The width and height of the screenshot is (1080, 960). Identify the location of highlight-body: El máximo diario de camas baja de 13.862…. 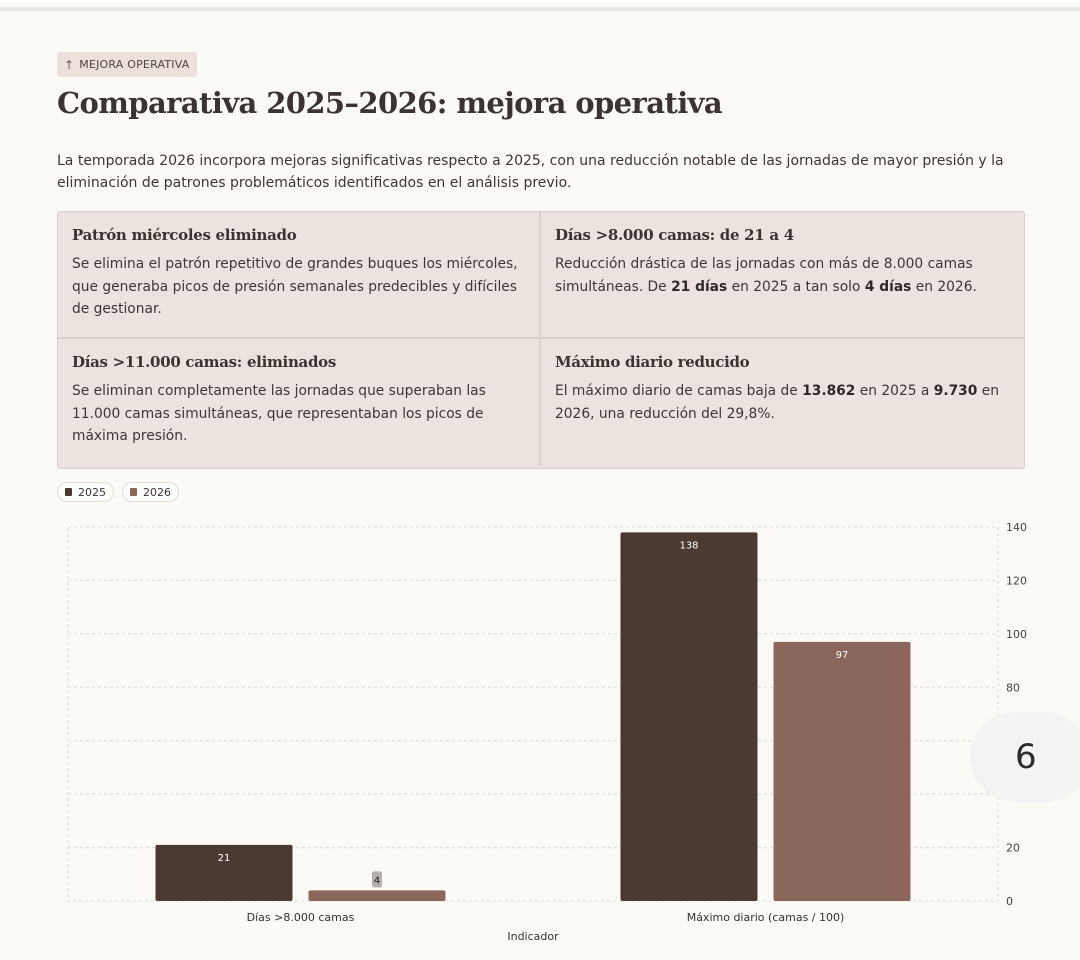
(782, 402).